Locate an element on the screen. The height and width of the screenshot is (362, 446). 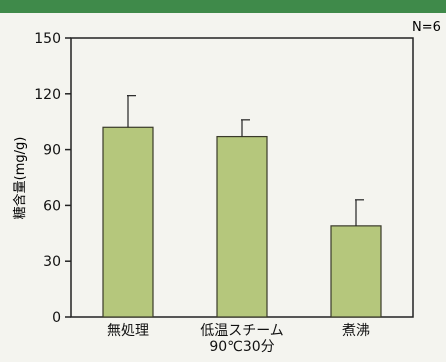
axes: 0 30 60 90 120 150 is located at coordinates (52, 178).